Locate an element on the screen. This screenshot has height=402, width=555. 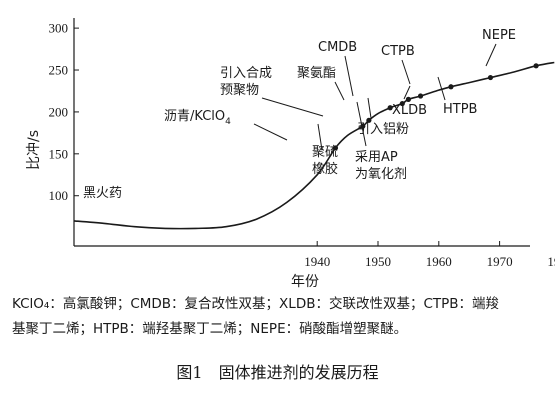
annotation-label: 聚硫 is located at coordinates (325, 152).